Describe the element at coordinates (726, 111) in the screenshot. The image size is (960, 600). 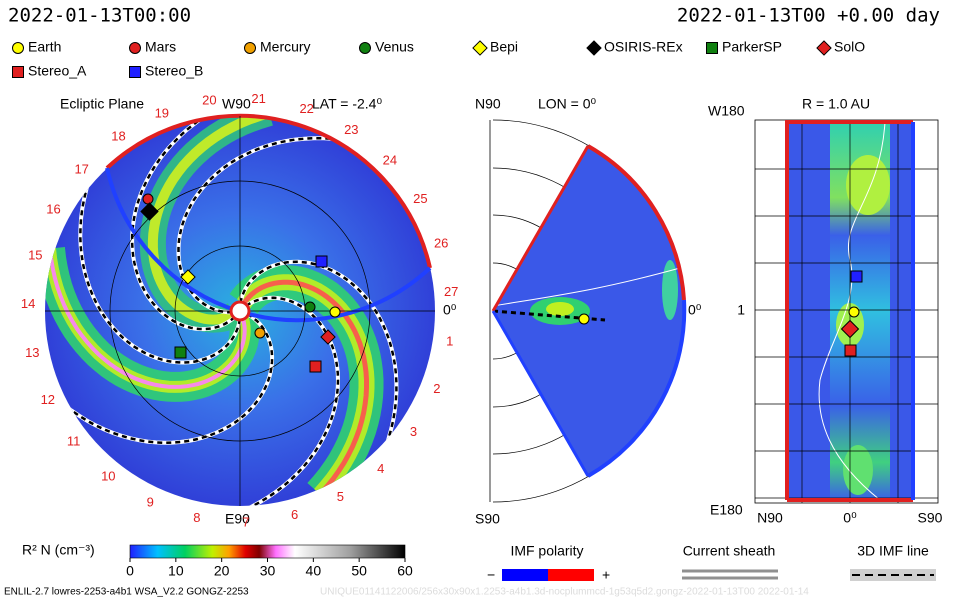
I see `radial-top-left: W180` at that location.